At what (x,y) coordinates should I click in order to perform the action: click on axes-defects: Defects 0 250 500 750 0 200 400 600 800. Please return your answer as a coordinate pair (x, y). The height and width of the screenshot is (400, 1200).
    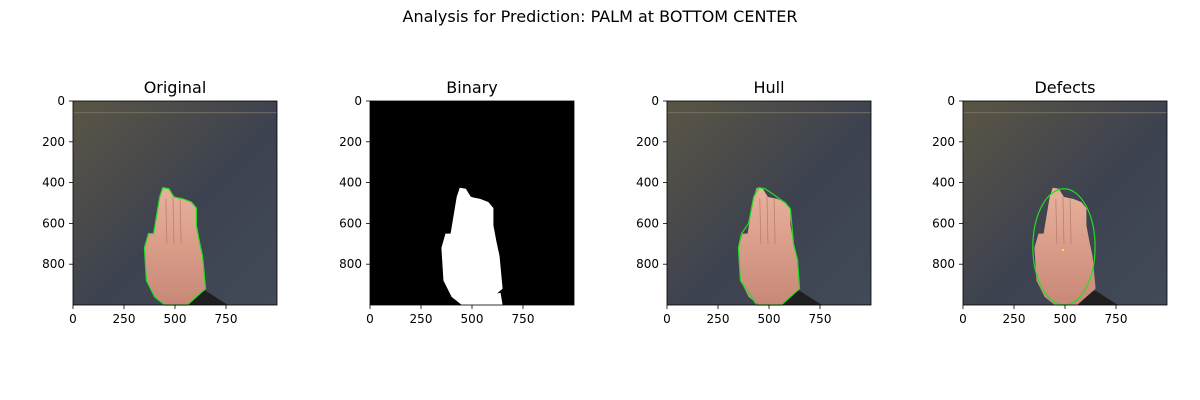
    Looking at the image, I should click on (1050, 202).